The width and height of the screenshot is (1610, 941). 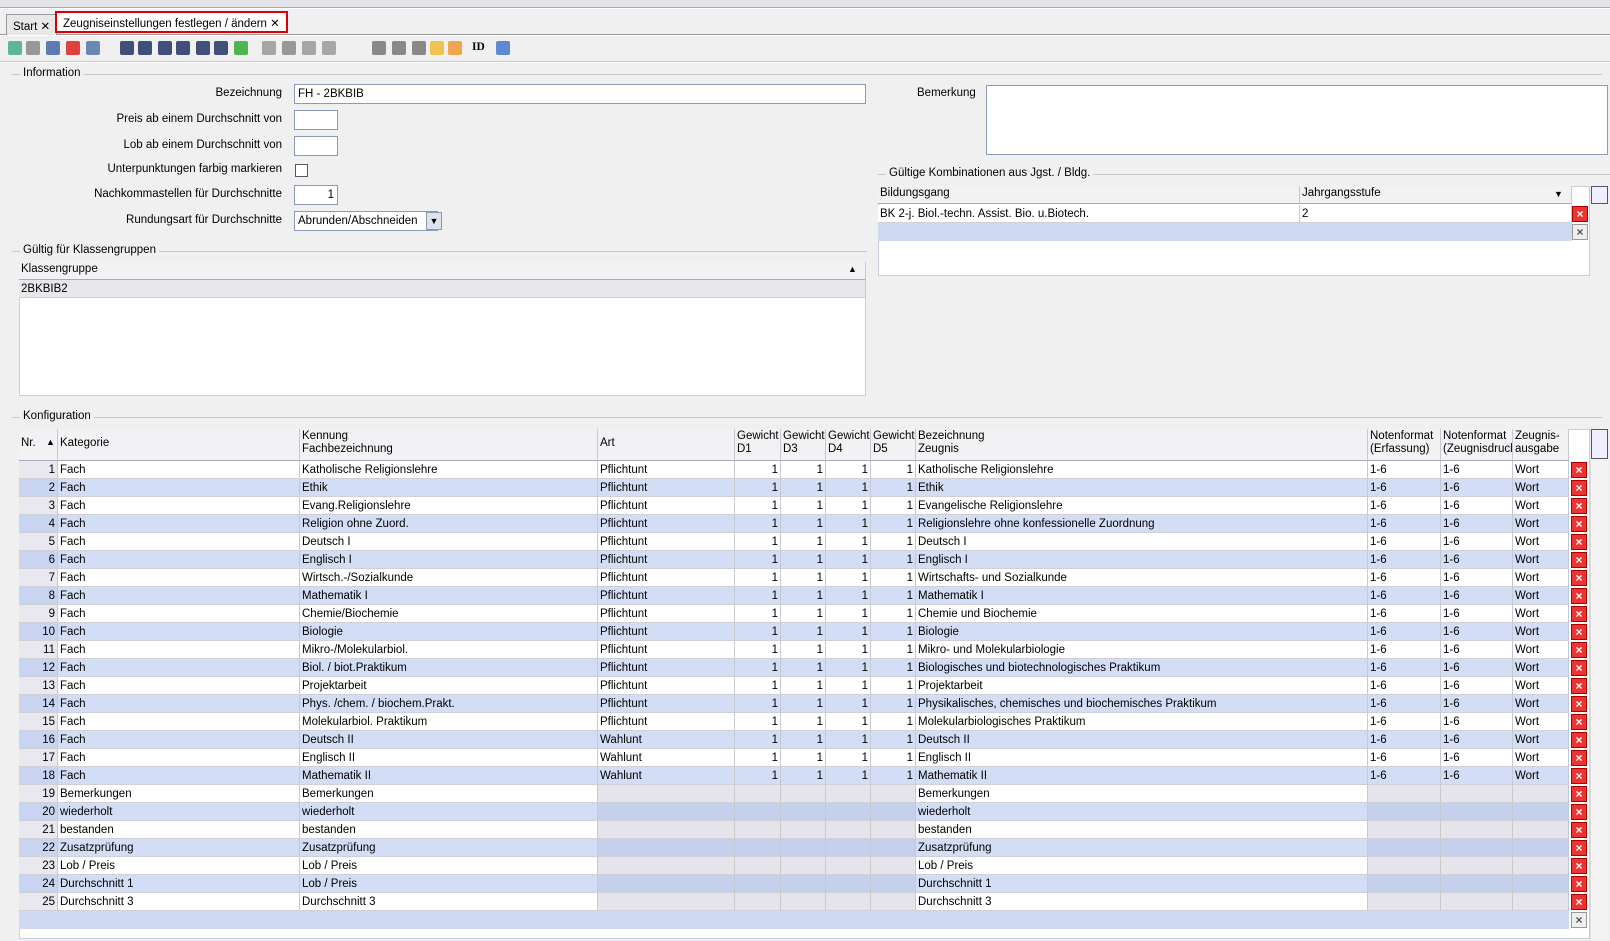 I want to click on header-line: (Zeugnisdruck), so click(x=1478, y=449).